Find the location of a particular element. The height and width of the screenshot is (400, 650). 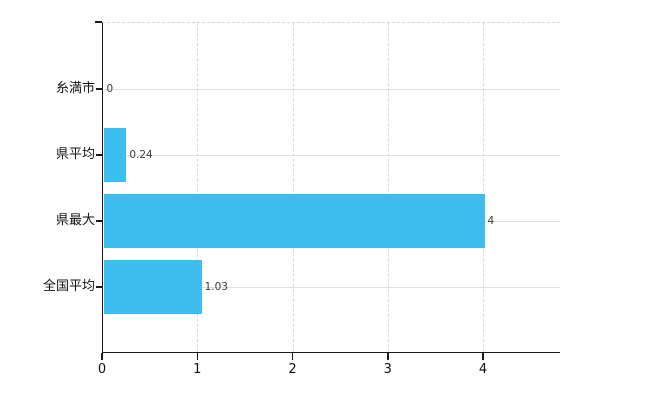

bar-value-label: 4 is located at coordinates (491, 220).